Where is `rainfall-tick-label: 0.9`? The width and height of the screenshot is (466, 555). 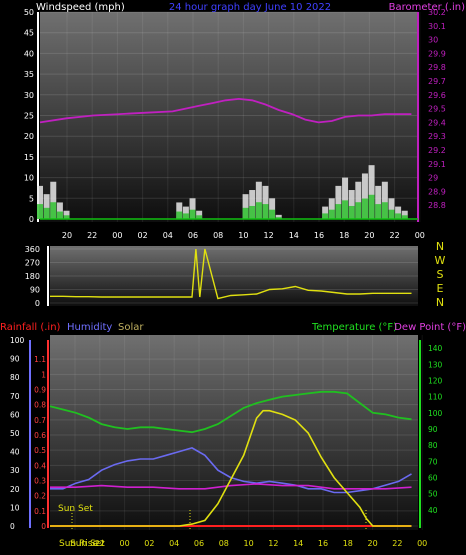
rainfall-tick-label: 0.9 is located at coordinates (40, 390).